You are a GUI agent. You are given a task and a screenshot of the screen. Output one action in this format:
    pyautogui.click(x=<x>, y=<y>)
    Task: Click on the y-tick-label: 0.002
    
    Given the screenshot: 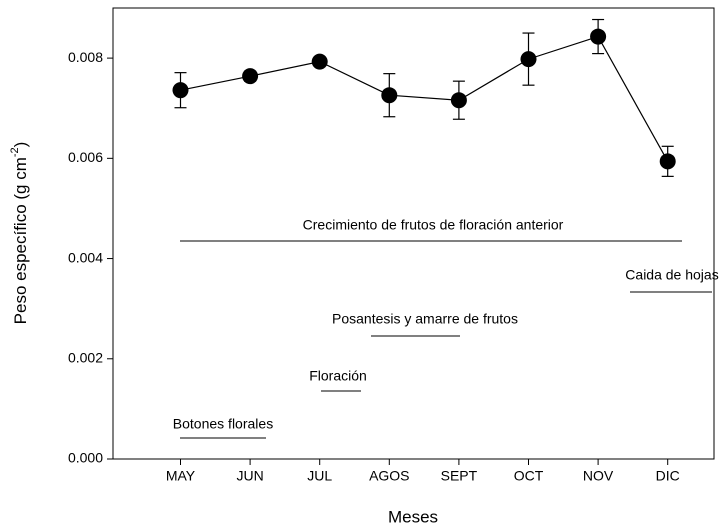 What is the action you would take?
    pyautogui.click(x=85, y=357)
    